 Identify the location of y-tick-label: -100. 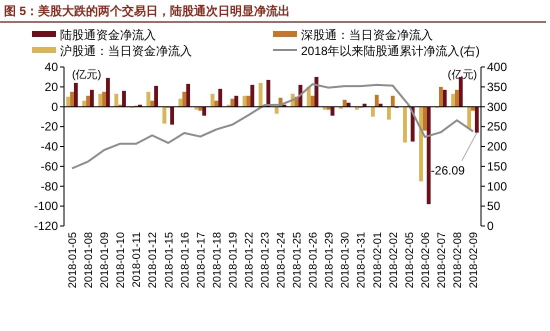
(46, 206).